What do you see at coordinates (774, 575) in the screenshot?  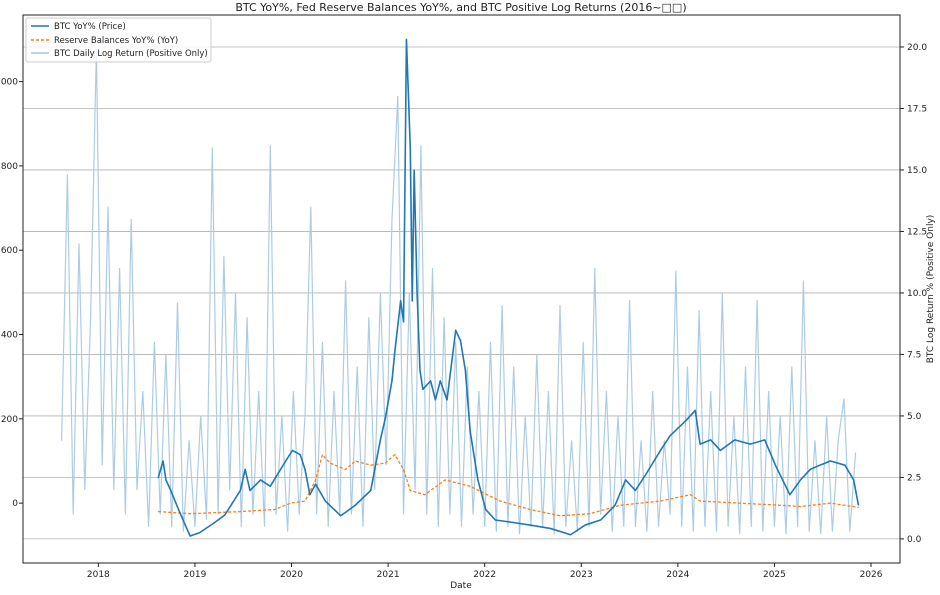 I see `x-tick-label: 2025` at bounding box center [774, 575].